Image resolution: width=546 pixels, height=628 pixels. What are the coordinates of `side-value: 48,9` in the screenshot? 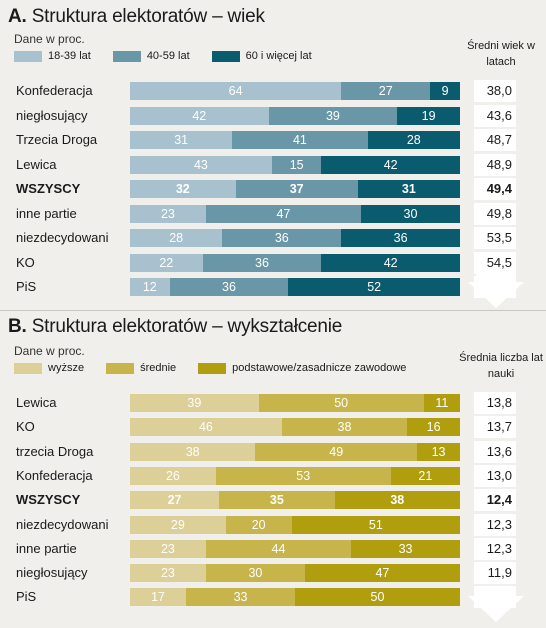 It's located at (495, 165).